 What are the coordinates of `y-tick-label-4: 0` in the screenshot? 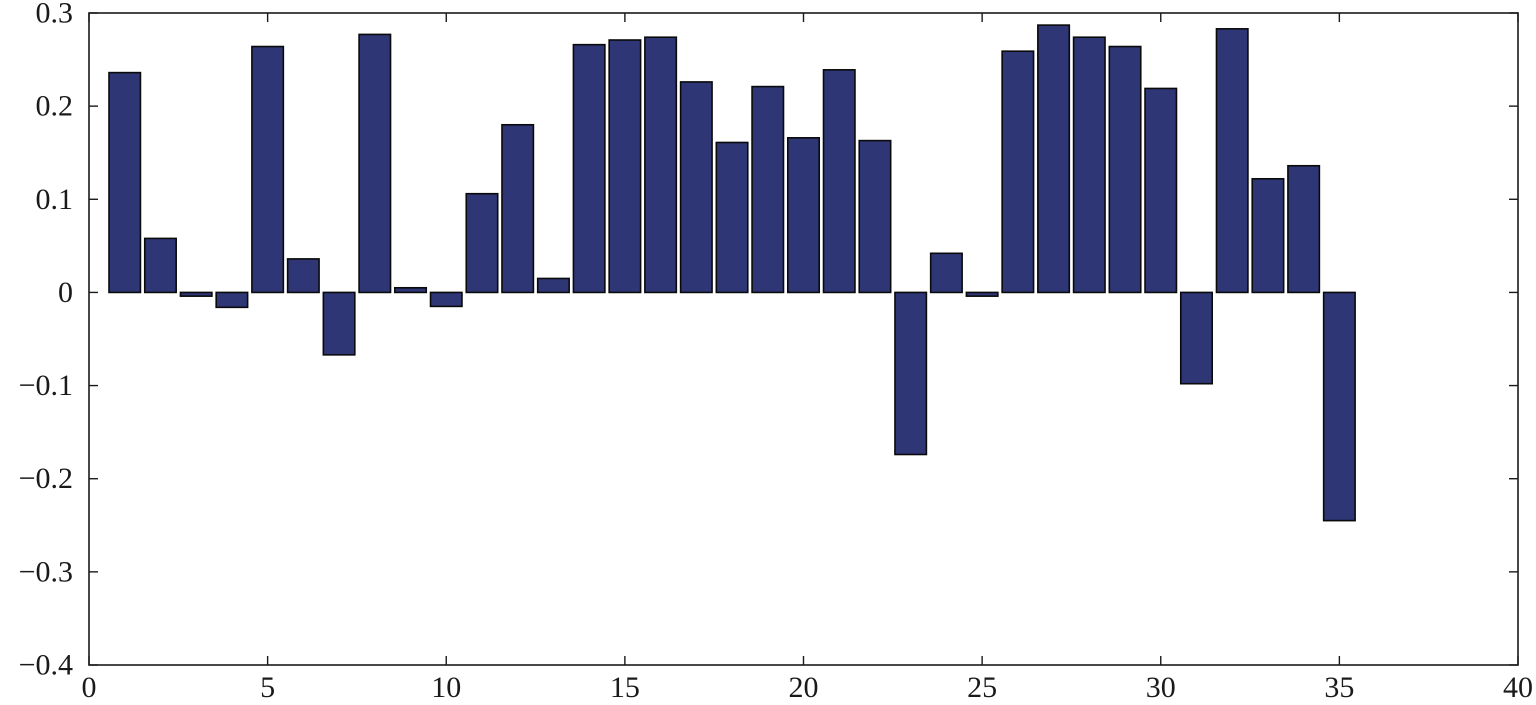 It's located at (65, 292).